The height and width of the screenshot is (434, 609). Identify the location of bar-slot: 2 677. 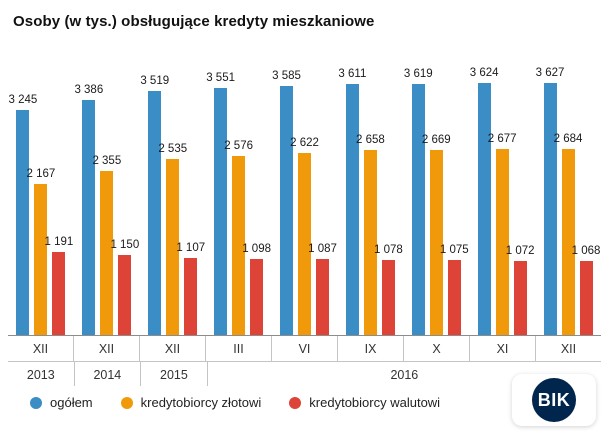
(502, 192).